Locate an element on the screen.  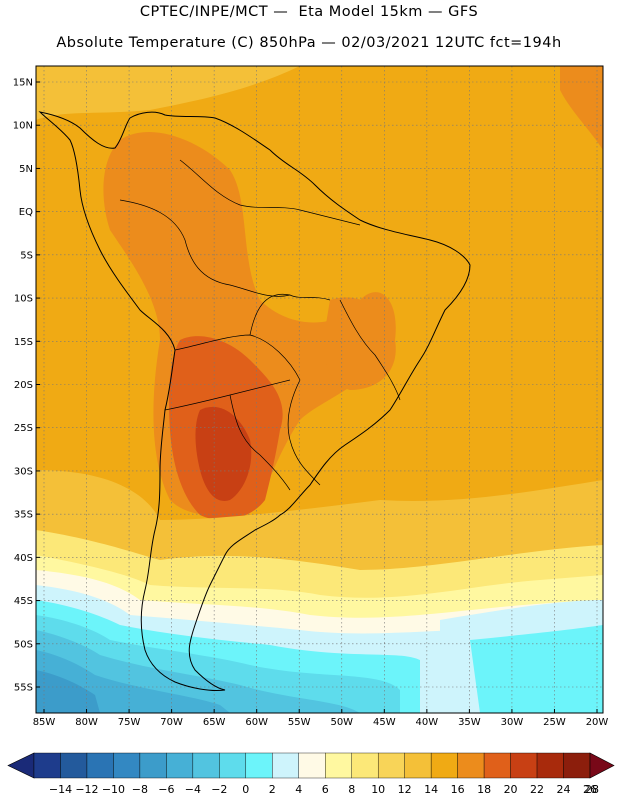
lon-tick-label: 70W is located at coordinates (171, 722).